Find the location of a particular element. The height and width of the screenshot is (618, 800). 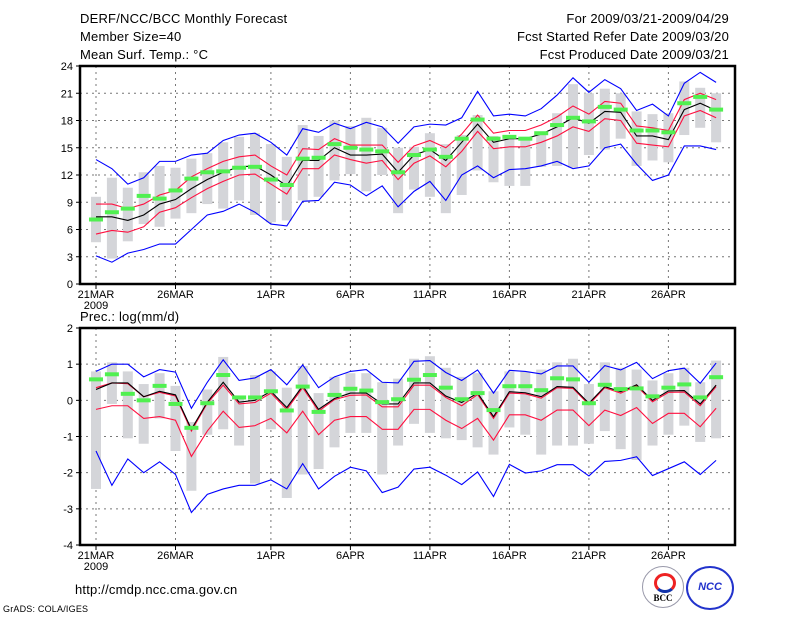

y-tick-label: 9 is located at coordinates (70, 203).